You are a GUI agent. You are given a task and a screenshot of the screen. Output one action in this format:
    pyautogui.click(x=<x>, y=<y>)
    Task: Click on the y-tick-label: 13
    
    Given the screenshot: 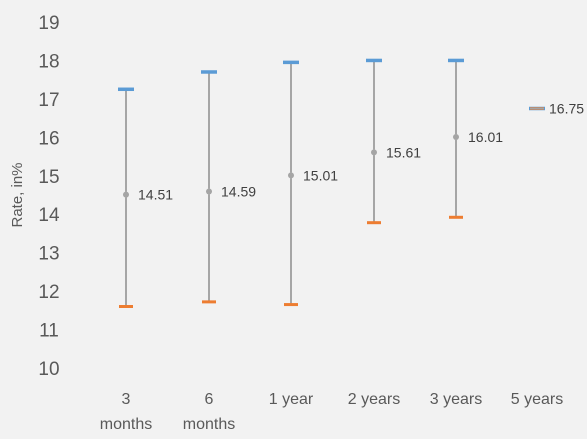 What is the action you would take?
    pyautogui.click(x=48, y=254)
    